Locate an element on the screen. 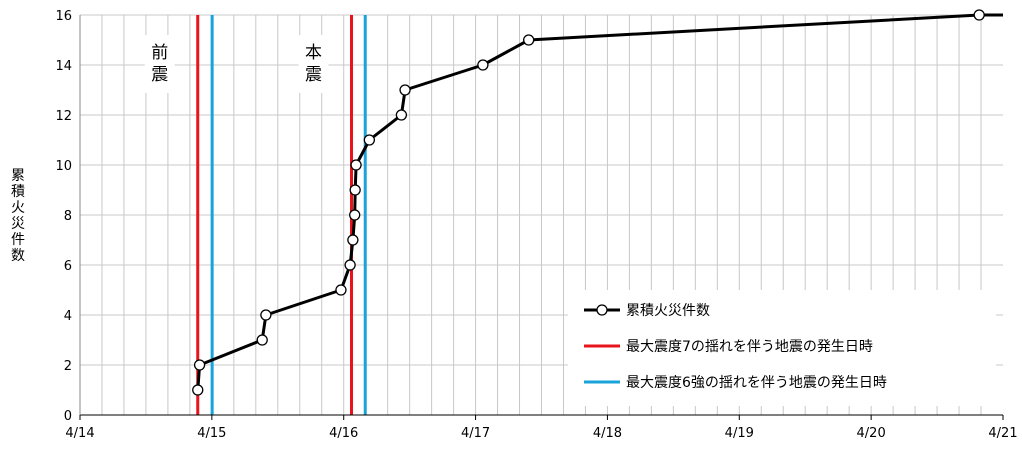  annotations: 前震 本震 is located at coordinates (236, 64).